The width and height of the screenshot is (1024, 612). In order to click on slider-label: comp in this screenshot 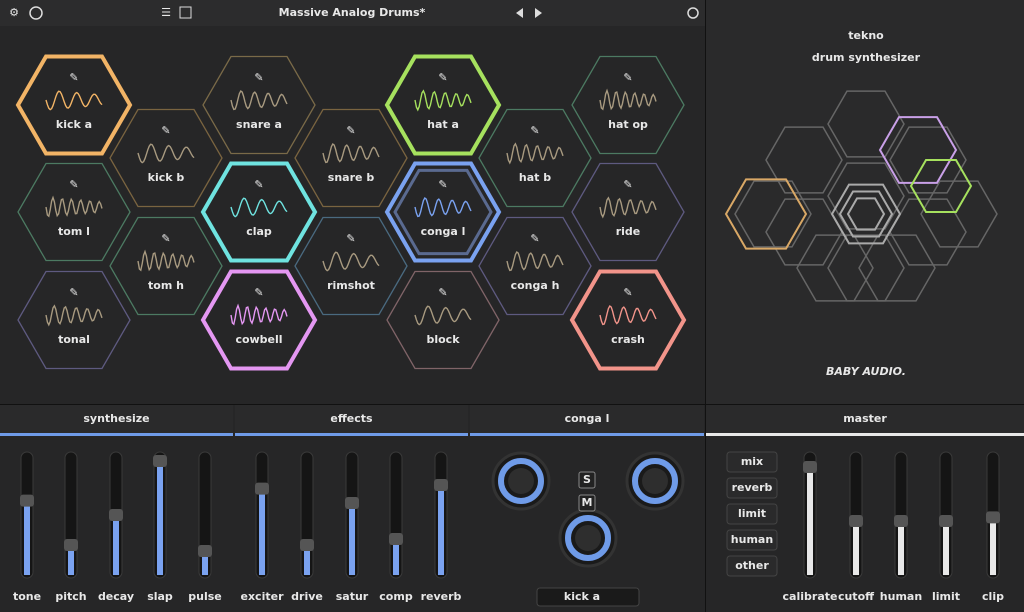, I will do `click(396, 596)`.